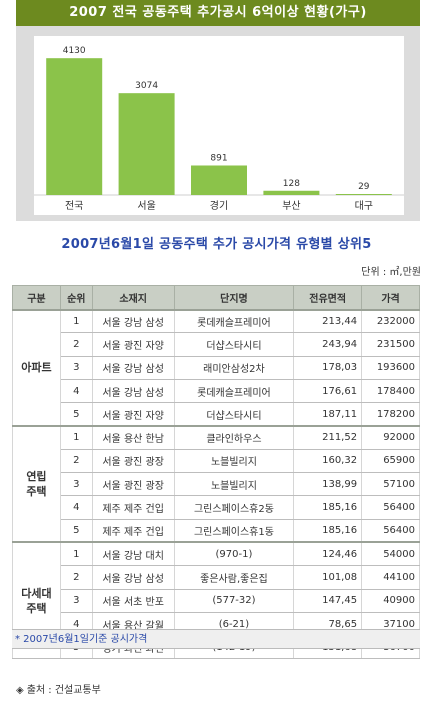 This screenshot has width=433, height=703. Describe the element at coordinates (218, 158) in the screenshot. I see `value-label-2: 891` at that location.